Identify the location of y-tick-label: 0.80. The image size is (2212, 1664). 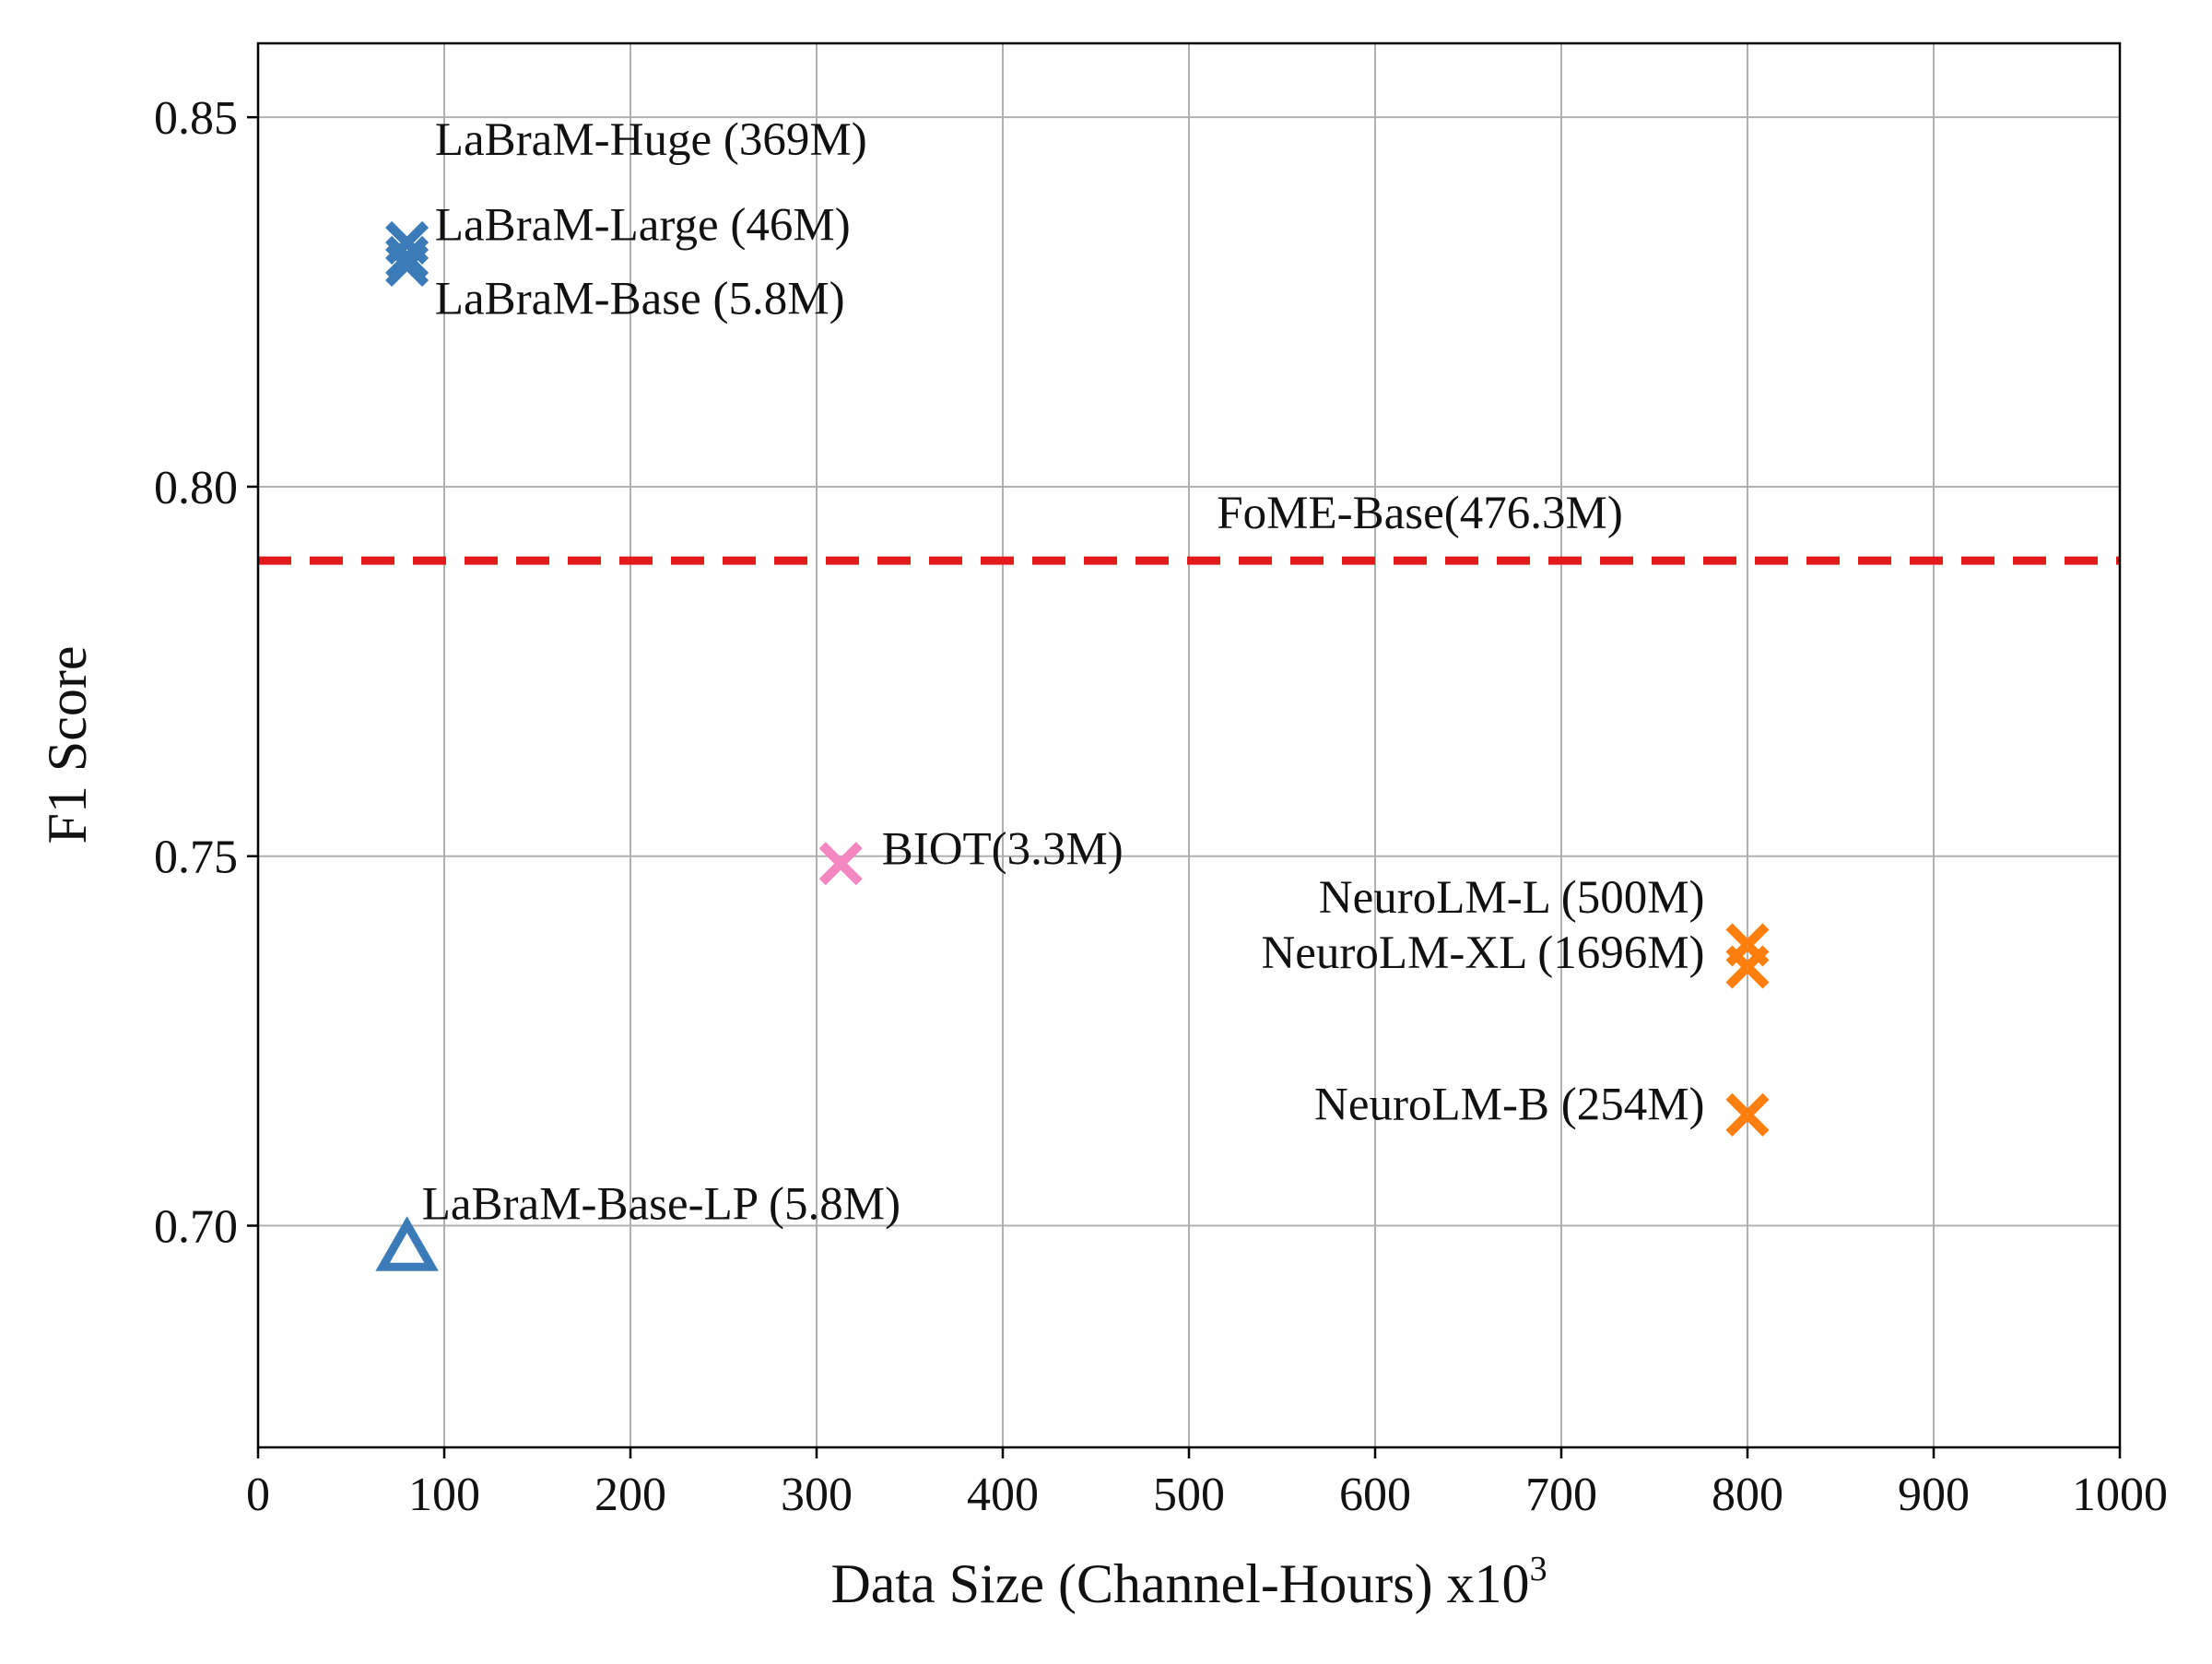
(196, 488).